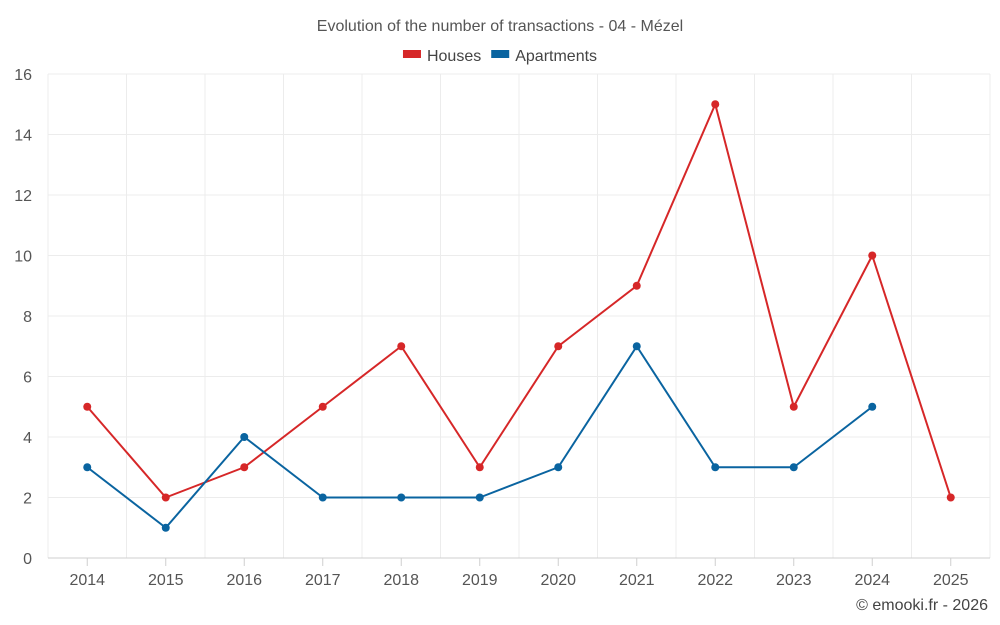  Describe the element at coordinates (27, 317) in the screenshot. I see `y-tick-label: 8` at that location.